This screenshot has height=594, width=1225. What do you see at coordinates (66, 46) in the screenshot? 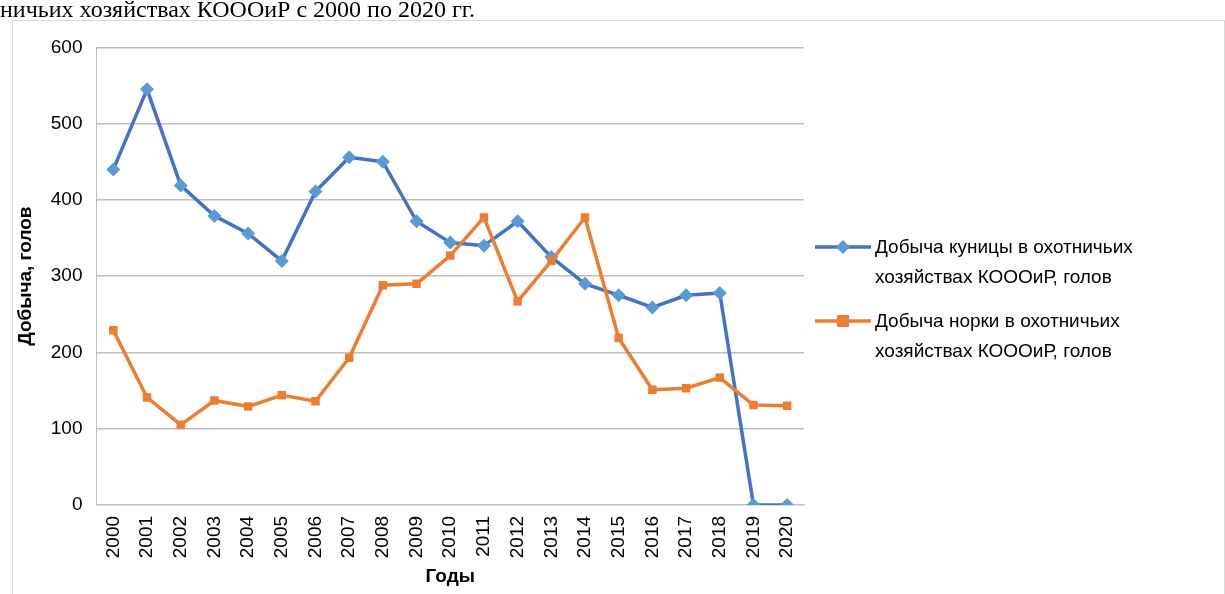
I see `y-tick-label: 600` at bounding box center [66, 46].